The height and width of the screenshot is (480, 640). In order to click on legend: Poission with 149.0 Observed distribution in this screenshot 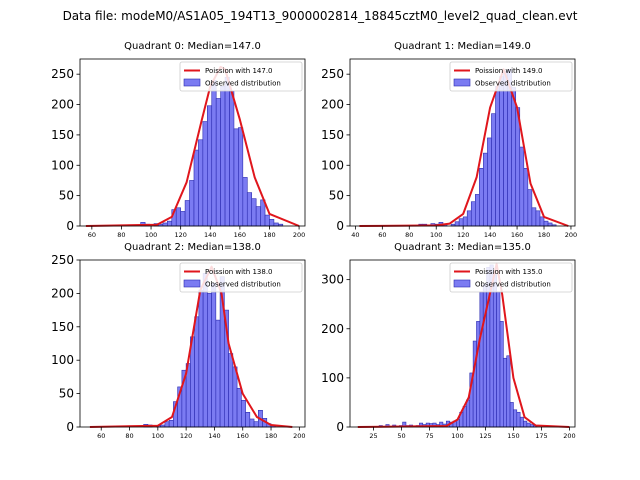, I will do `click(511, 76)`.